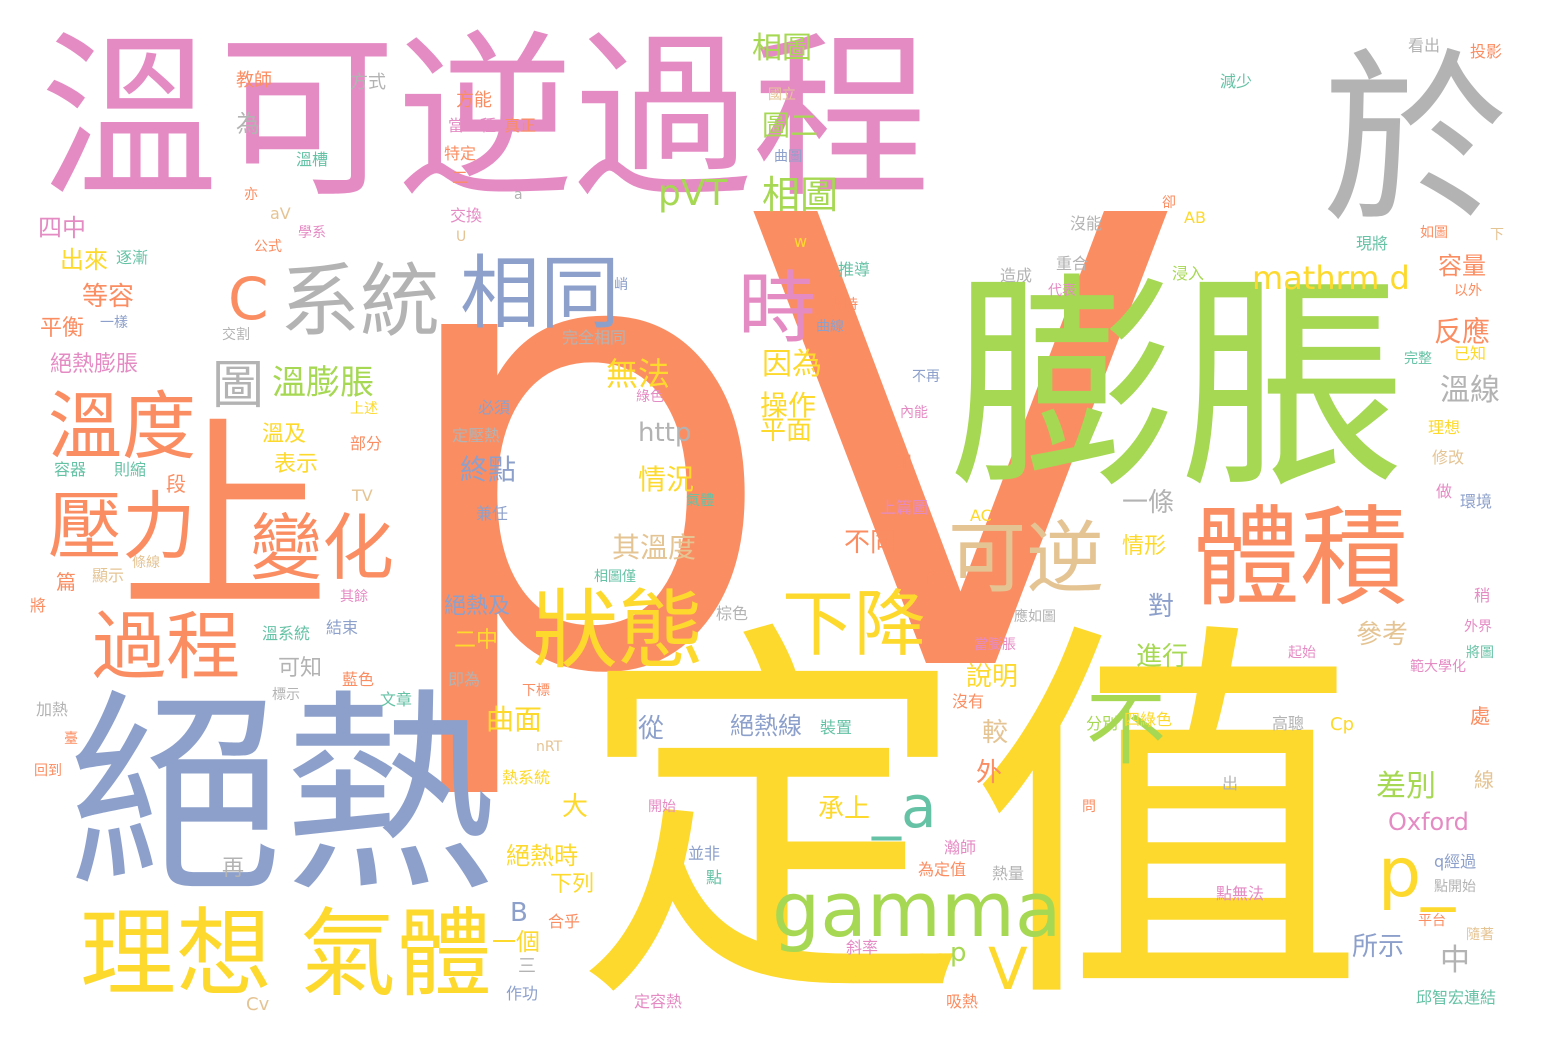  I want to click on word-cloud-term: 圖二, so click(790, 125).